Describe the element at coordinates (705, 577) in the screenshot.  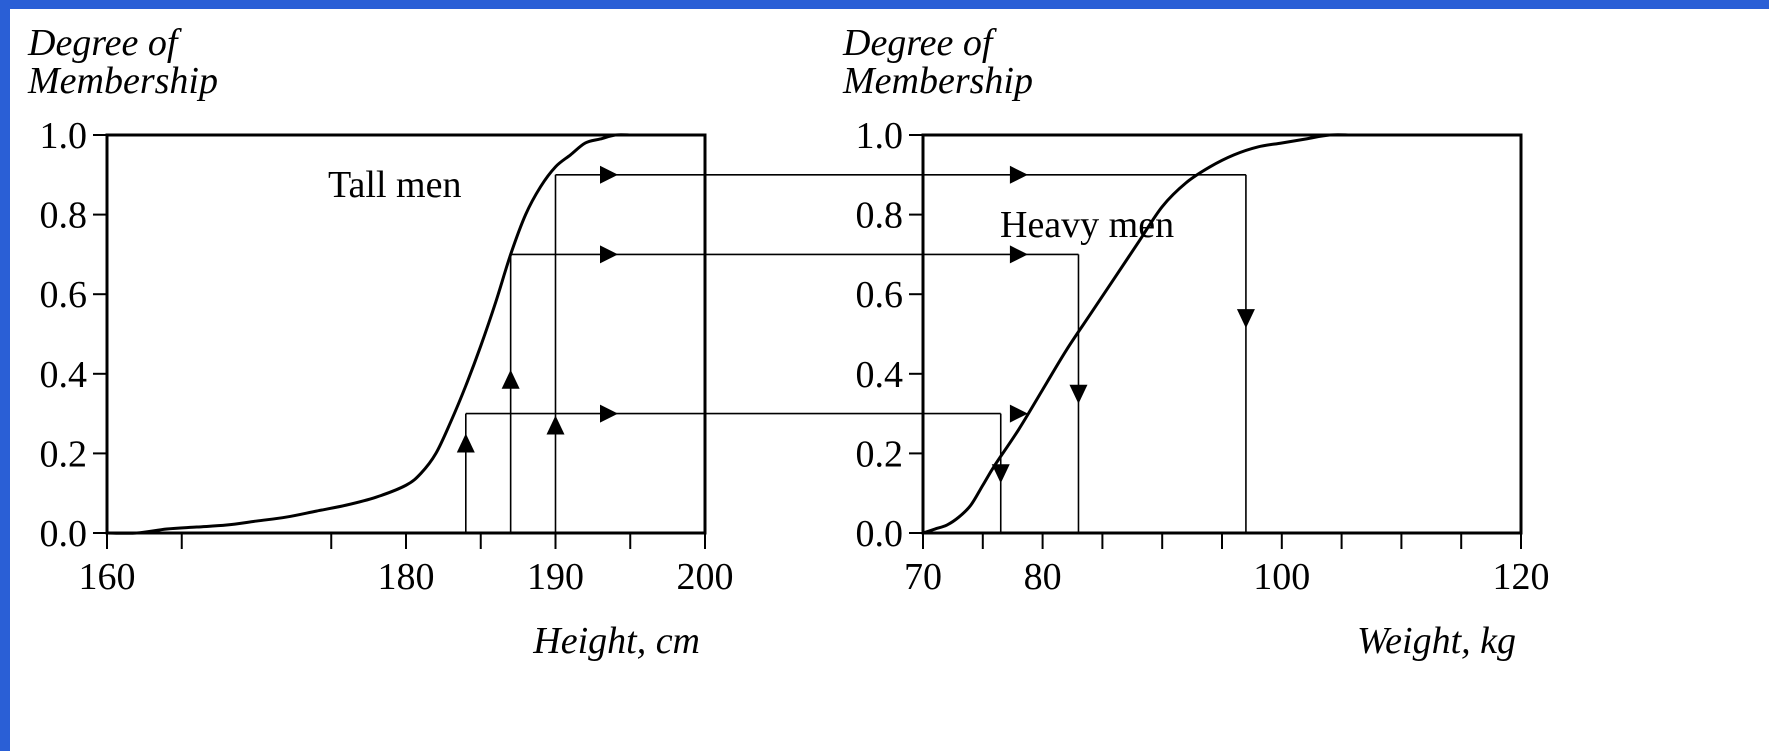
I see `x-tick-label: 200` at that location.